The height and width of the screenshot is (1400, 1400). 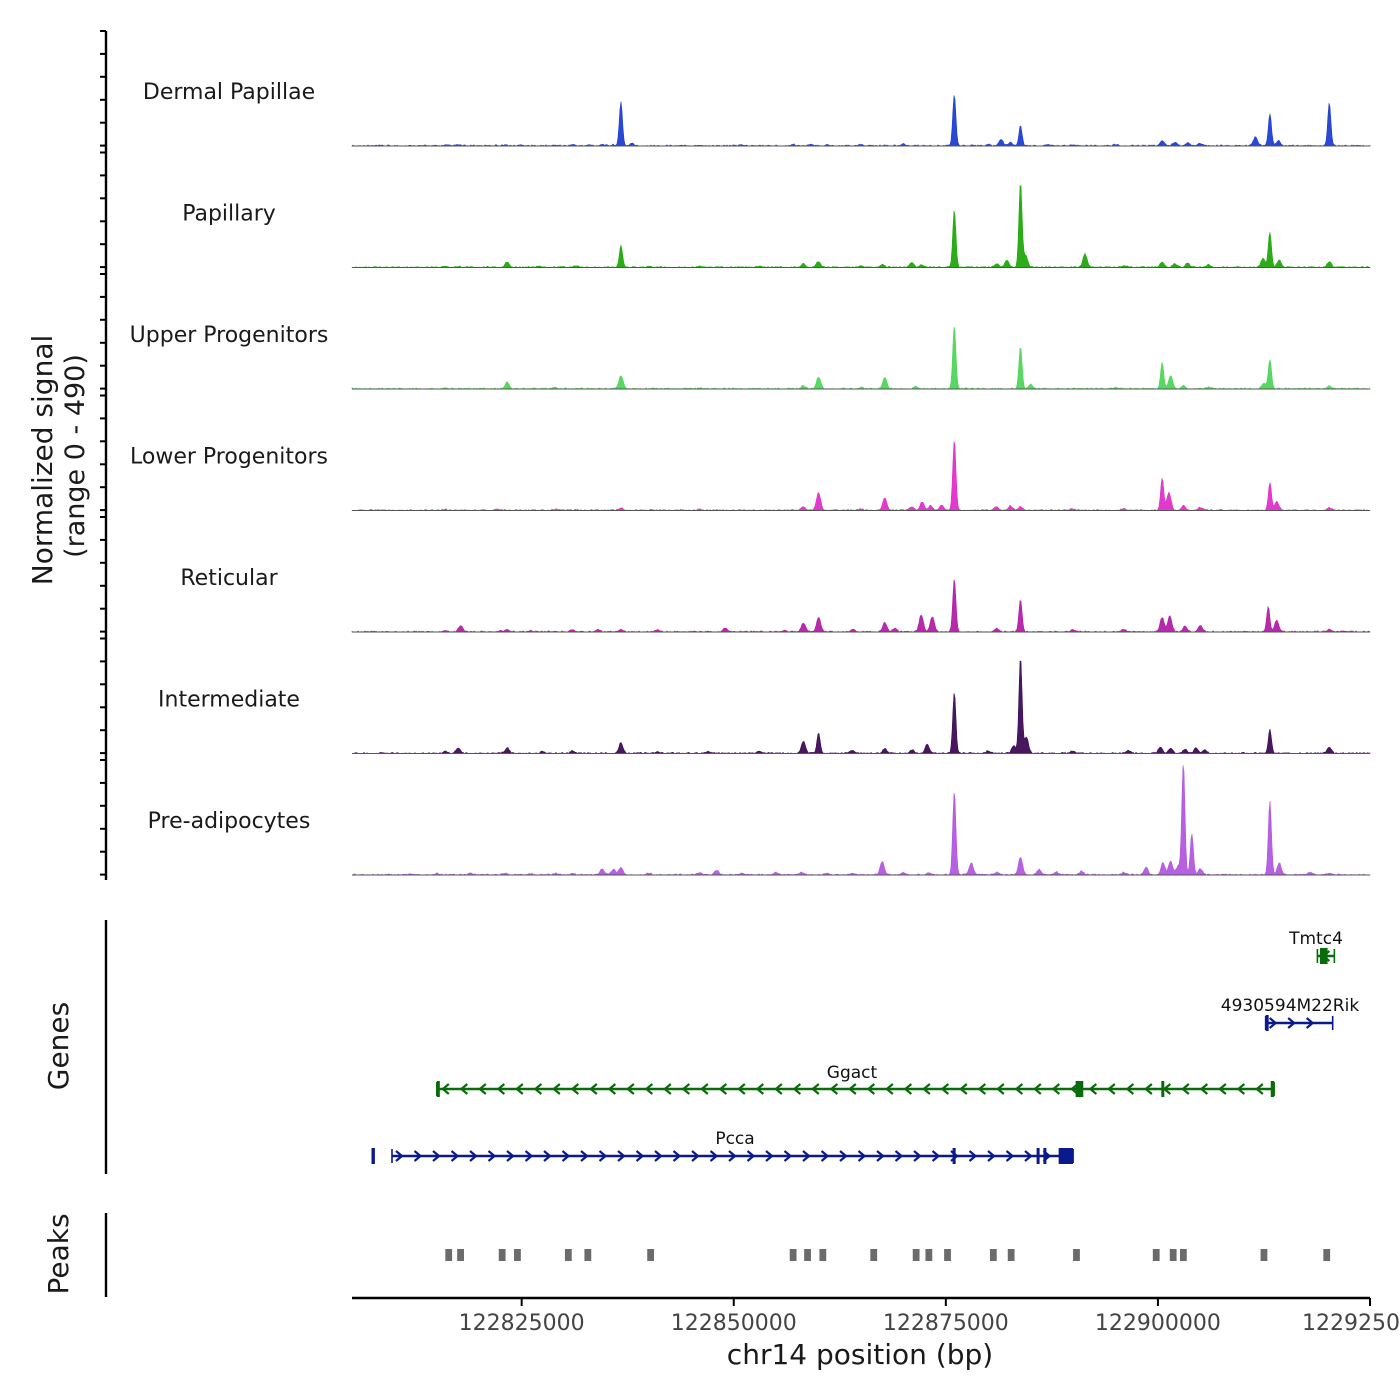 What do you see at coordinates (229, 457) in the screenshot?
I see `track-label: Lower Progenitors` at bounding box center [229, 457].